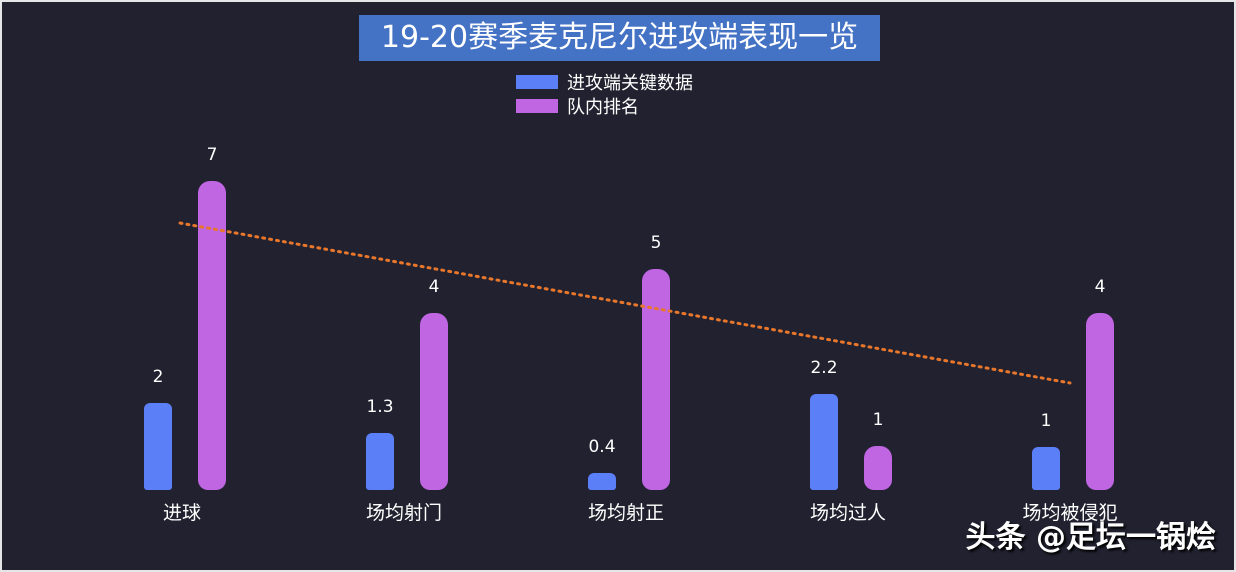 The width and height of the screenshot is (1236, 572). I want to click on legend-label: 队内排名, so click(603, 107).